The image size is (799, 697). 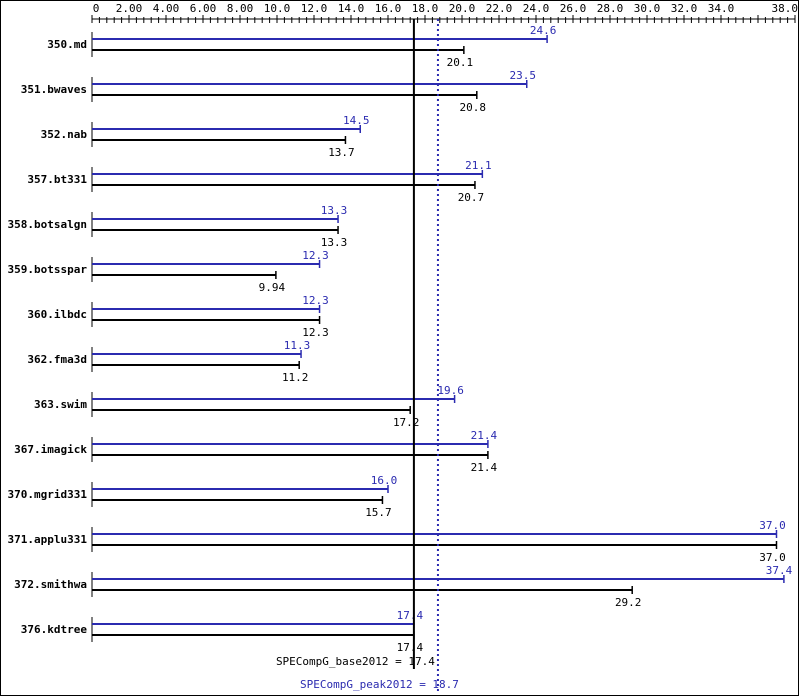 What do you see at coordinates (60, 404) in the screenshot?
I see `category-label: 363.swim` at bounding box center [60, 404].